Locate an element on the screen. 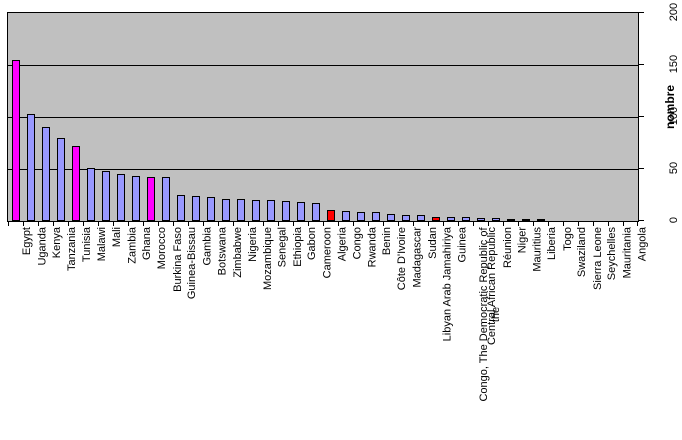 The height and width of the screenshot is (440, 682). y-axis-tick-label-50: 50 is located at coordinates (674, 168).